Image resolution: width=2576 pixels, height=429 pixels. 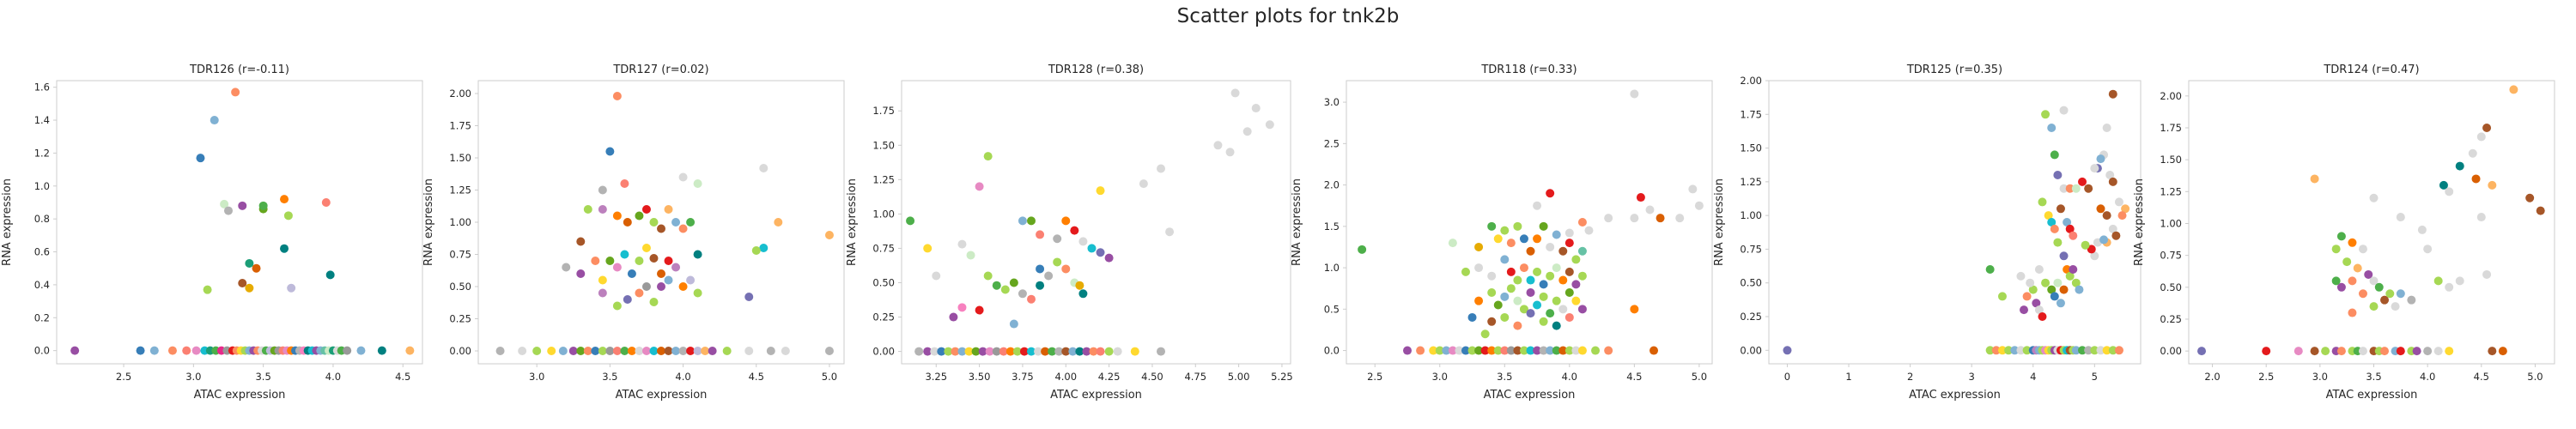 What do you see at coordinates (1972, 377) in the screenshot?
I see `x-tick-label: 3` at bounding box center [1972, 377].